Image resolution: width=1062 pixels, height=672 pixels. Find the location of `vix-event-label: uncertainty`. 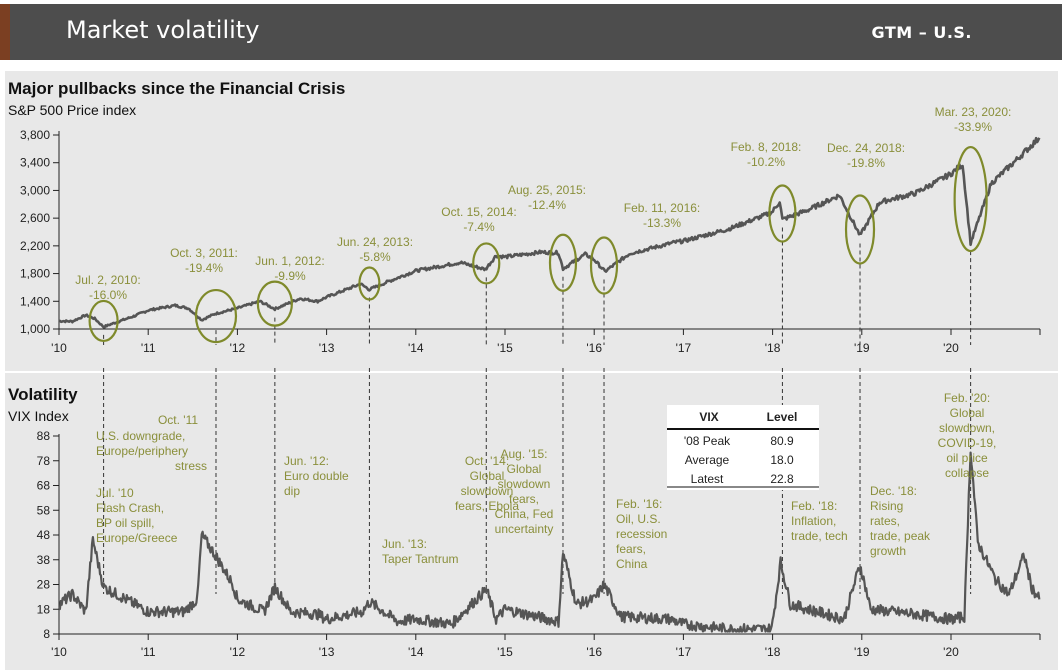

vix-event-label: uncertainty is located at coordinates (524, 529).